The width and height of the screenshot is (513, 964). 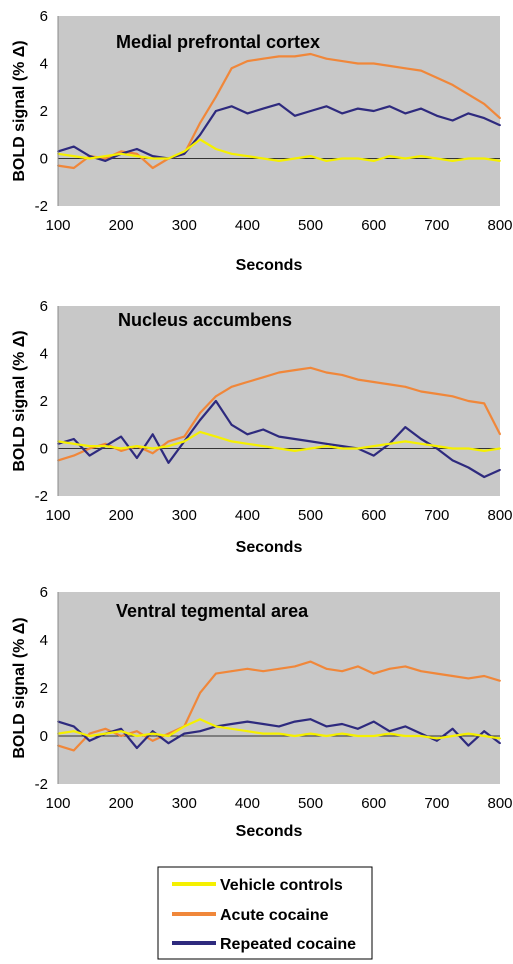 I want to click on x-tick-label: 300, so click(x=184, y=803).